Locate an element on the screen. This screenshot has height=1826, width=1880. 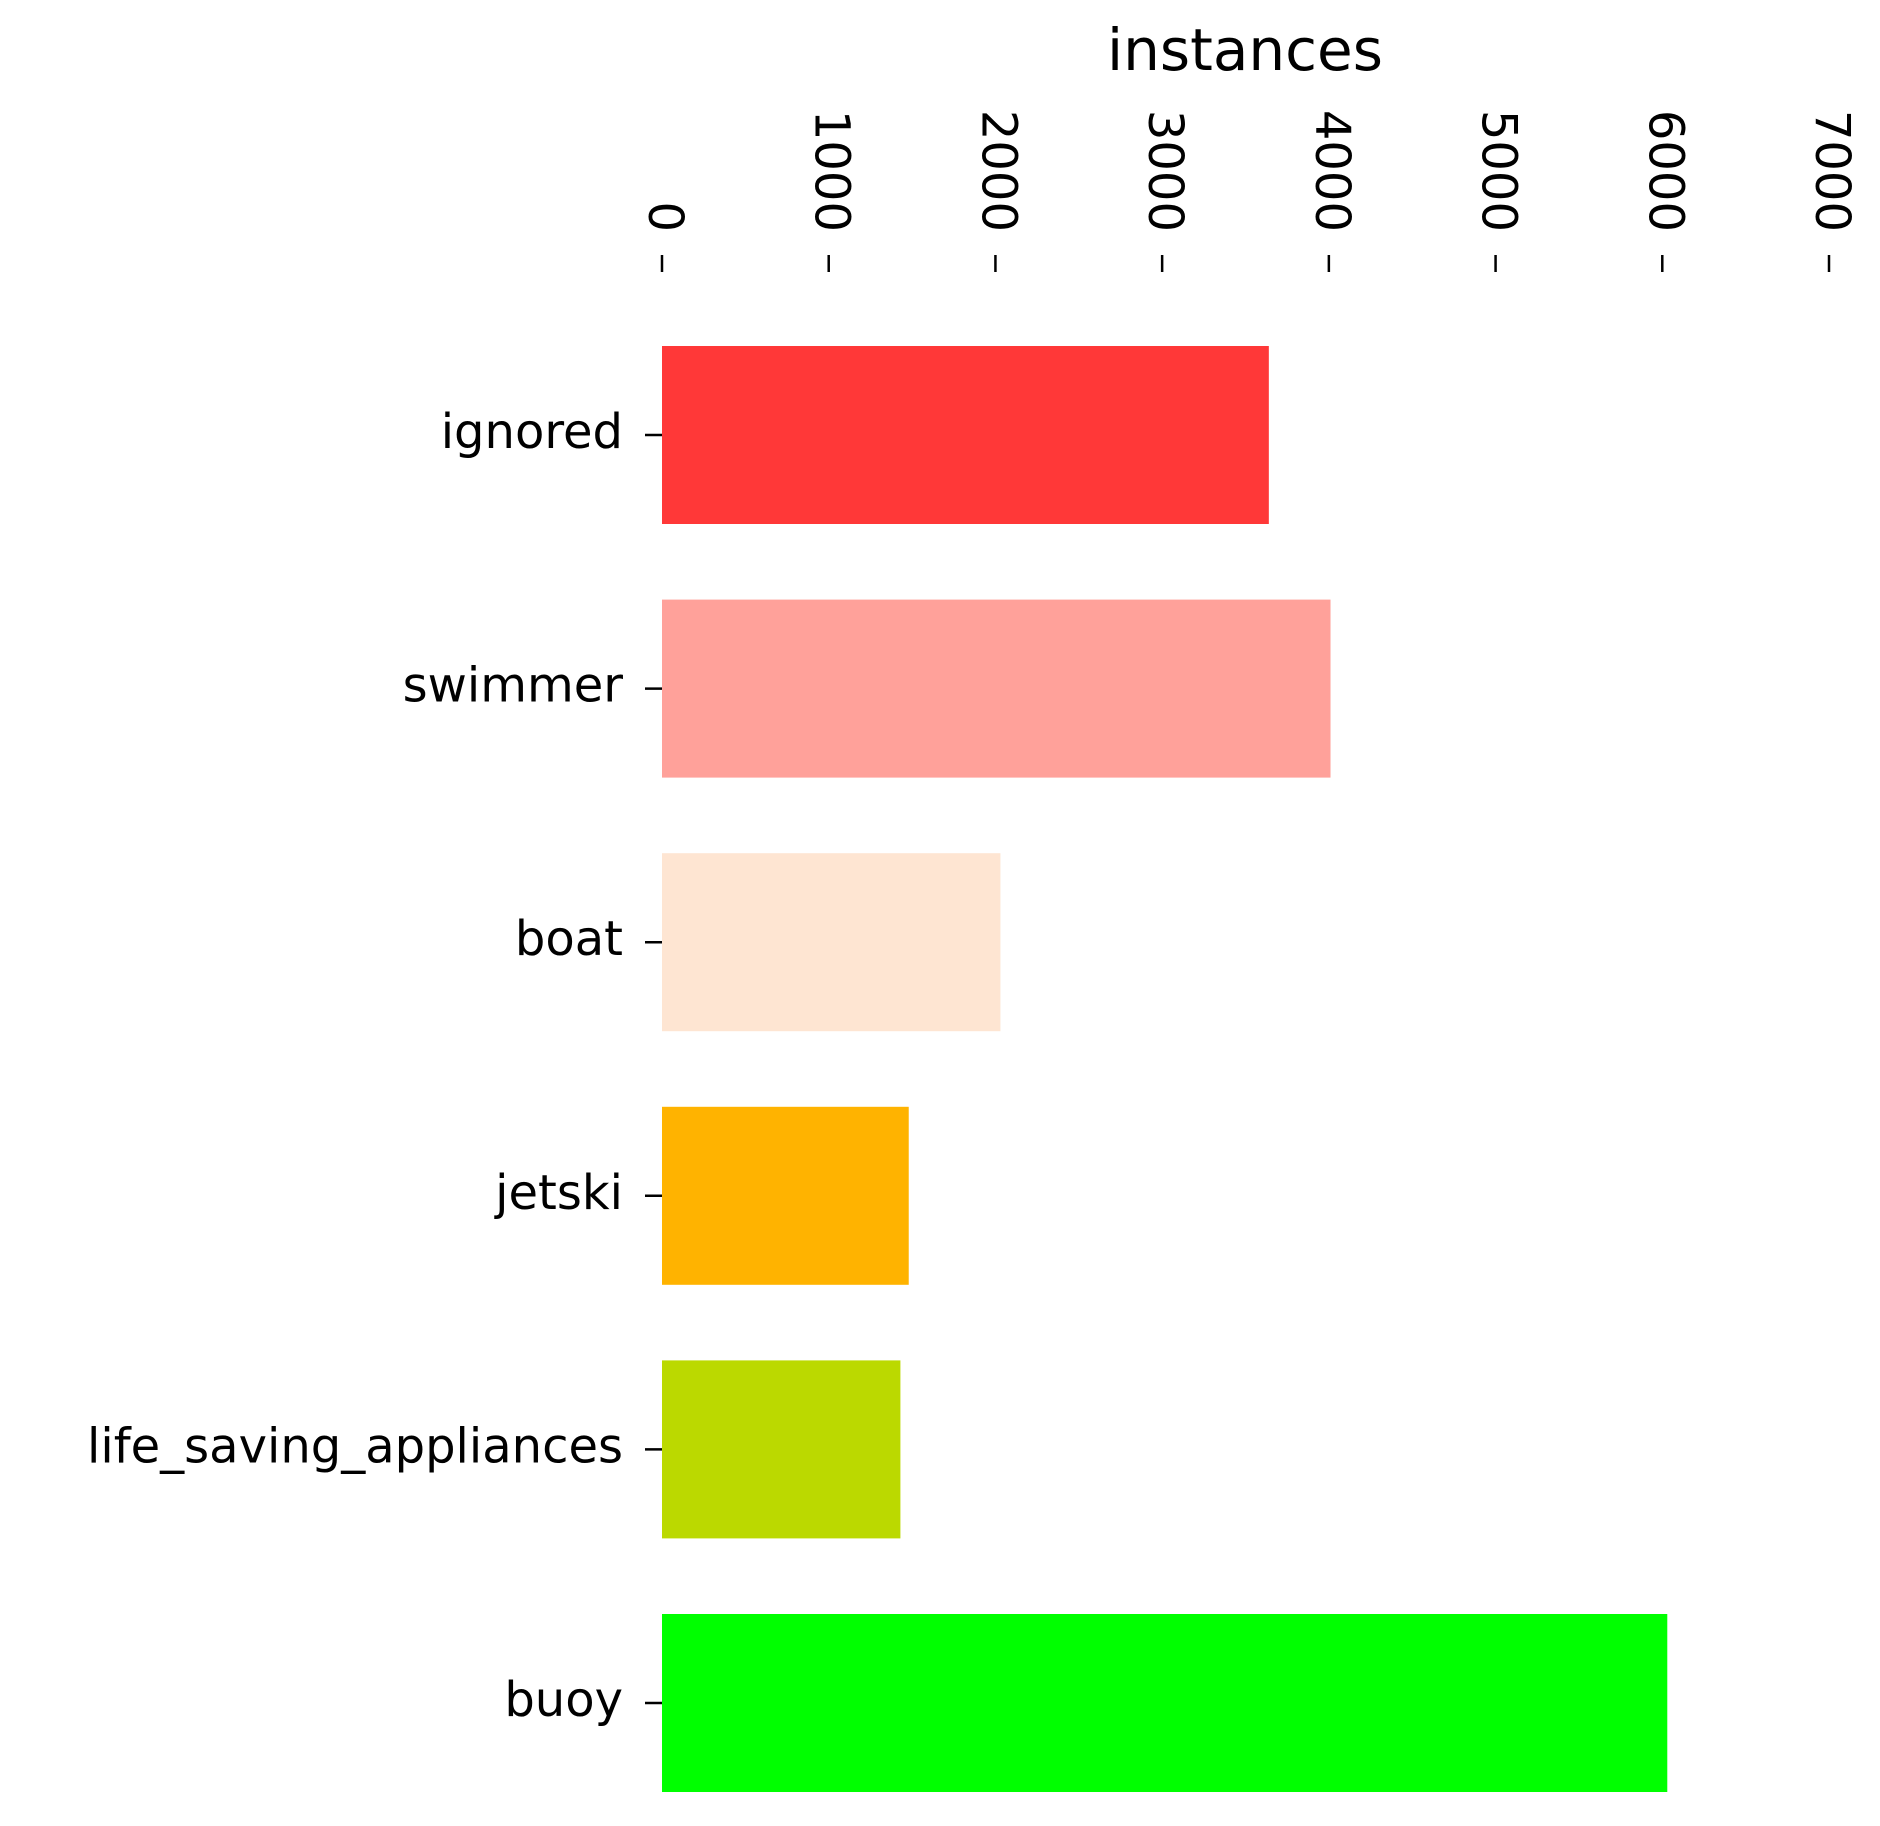
x-tick-label: 6000 is located at coordinates (1665, 171).